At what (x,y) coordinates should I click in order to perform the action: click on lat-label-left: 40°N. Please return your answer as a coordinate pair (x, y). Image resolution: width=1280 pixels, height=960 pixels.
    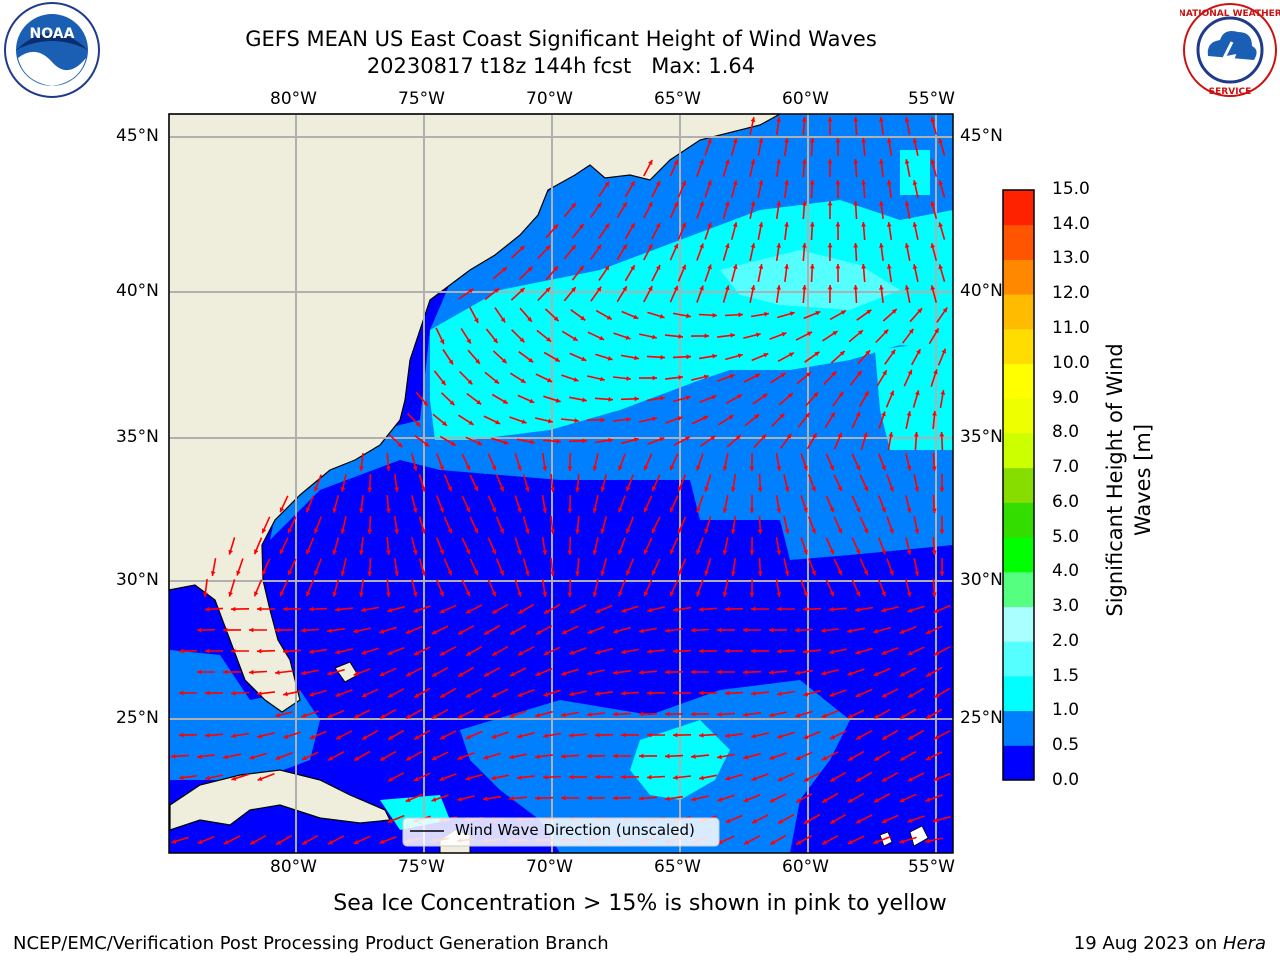
    Looking at the image, I should click on (137, 291).